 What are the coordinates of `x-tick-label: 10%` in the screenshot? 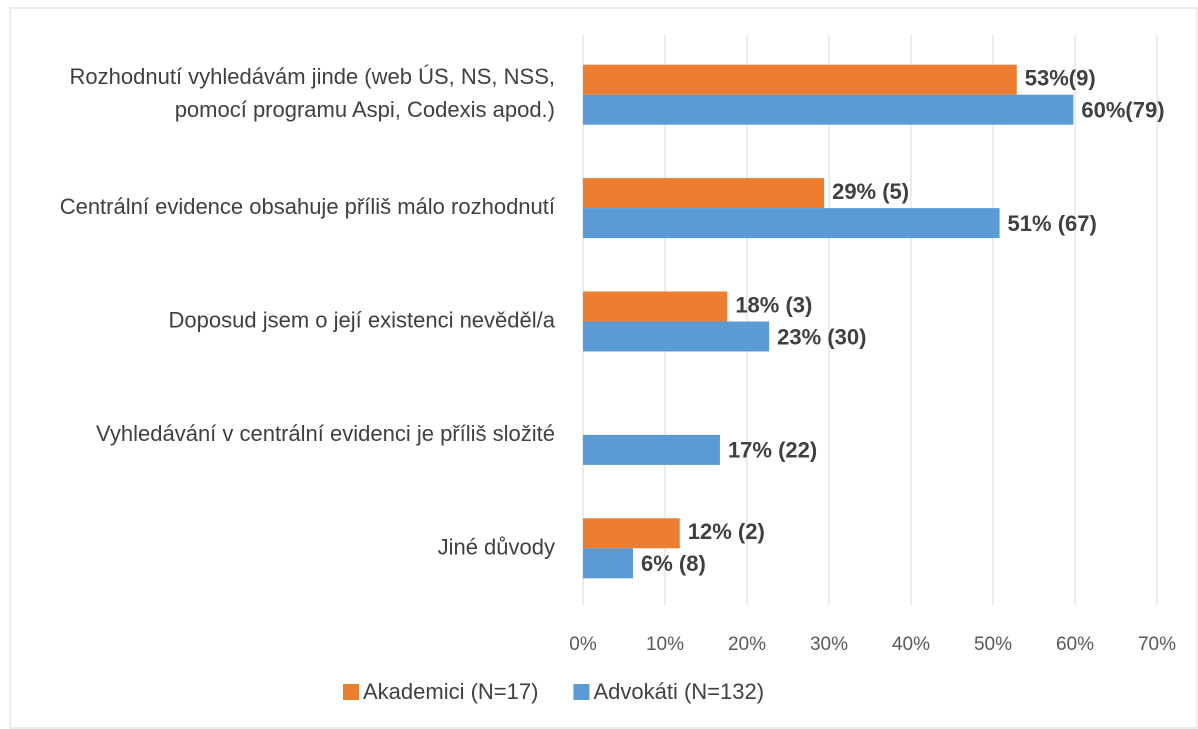 It's located at (665, 644).